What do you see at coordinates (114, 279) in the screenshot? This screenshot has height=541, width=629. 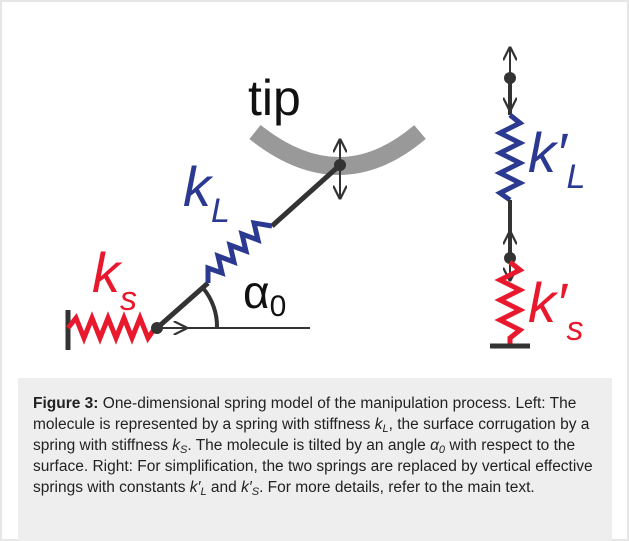 I see `label-ks: ks` at bounding box center [114, 279].